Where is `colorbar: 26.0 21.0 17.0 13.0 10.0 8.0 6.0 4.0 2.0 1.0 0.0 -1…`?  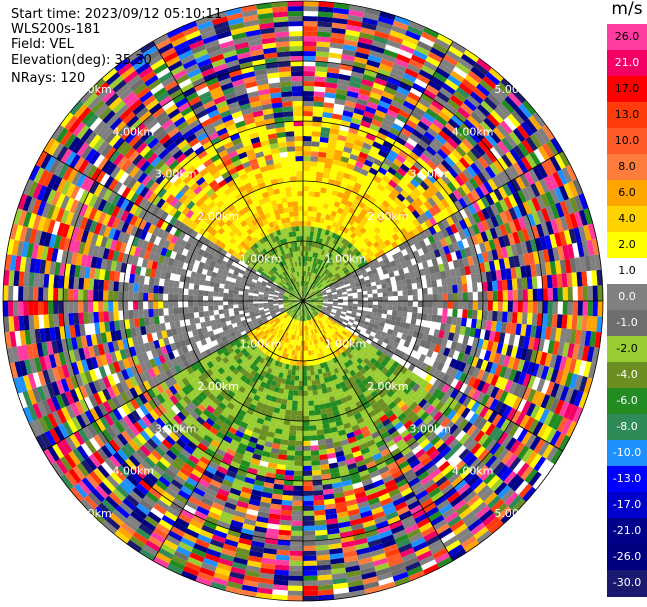 colorbar: 26.0 21.0 17.0 13.0 10.0 8.0 6.0 4.0 2.0 1.0 0.0 -1… is located at coordinates (627, 310).